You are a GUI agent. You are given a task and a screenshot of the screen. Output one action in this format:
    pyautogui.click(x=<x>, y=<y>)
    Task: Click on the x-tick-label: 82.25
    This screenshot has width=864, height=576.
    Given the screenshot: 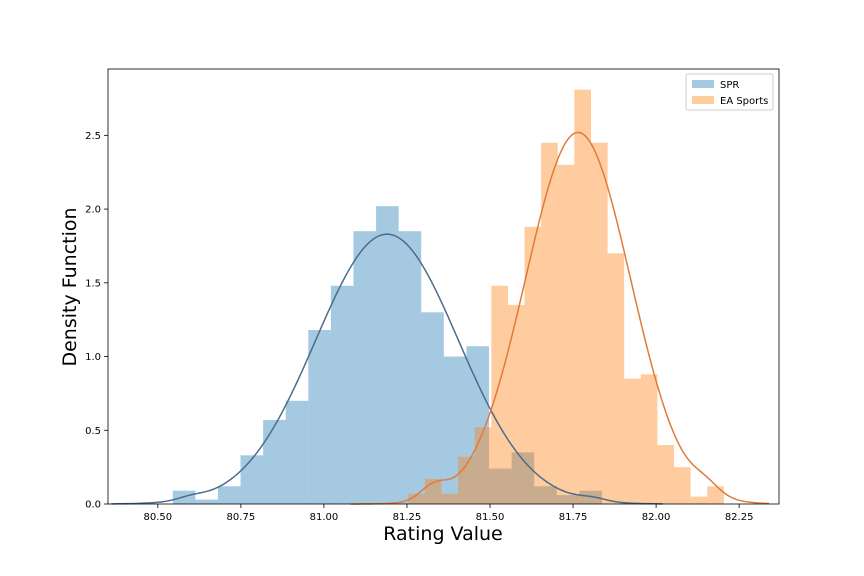 What is the action you would take?
    pyautogui.click(x=739, y=517)
    